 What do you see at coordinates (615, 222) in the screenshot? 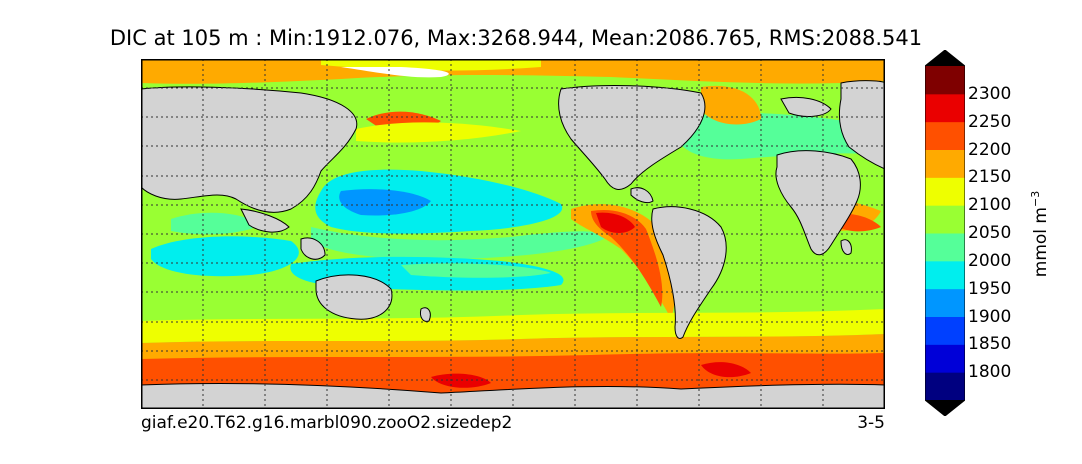
I see `etp-dark-red` at bounding box center [615, 222].